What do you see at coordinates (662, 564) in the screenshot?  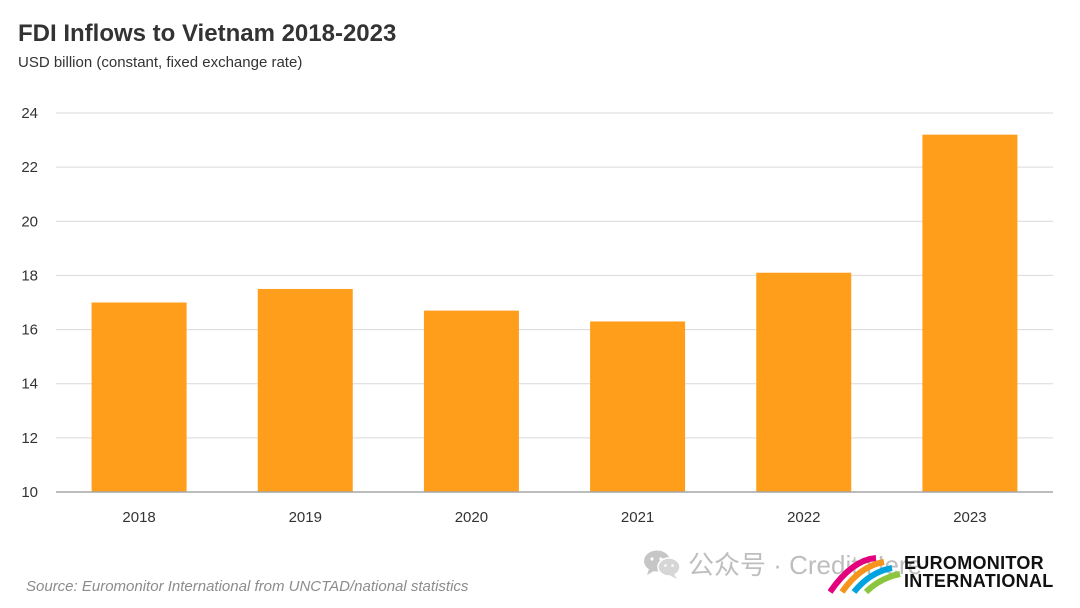 I see `wechat-icon` at bounding box center [662, 564].